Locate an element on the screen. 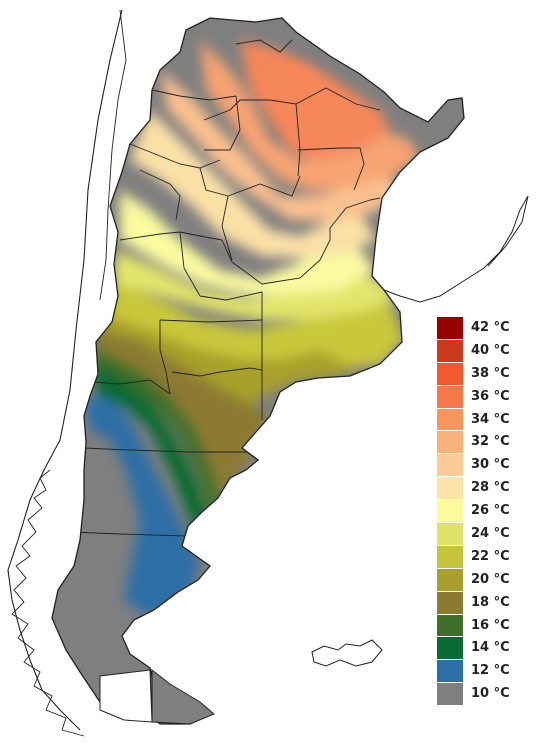  legend-label: 28 °C is located at coordinates (490, 488).